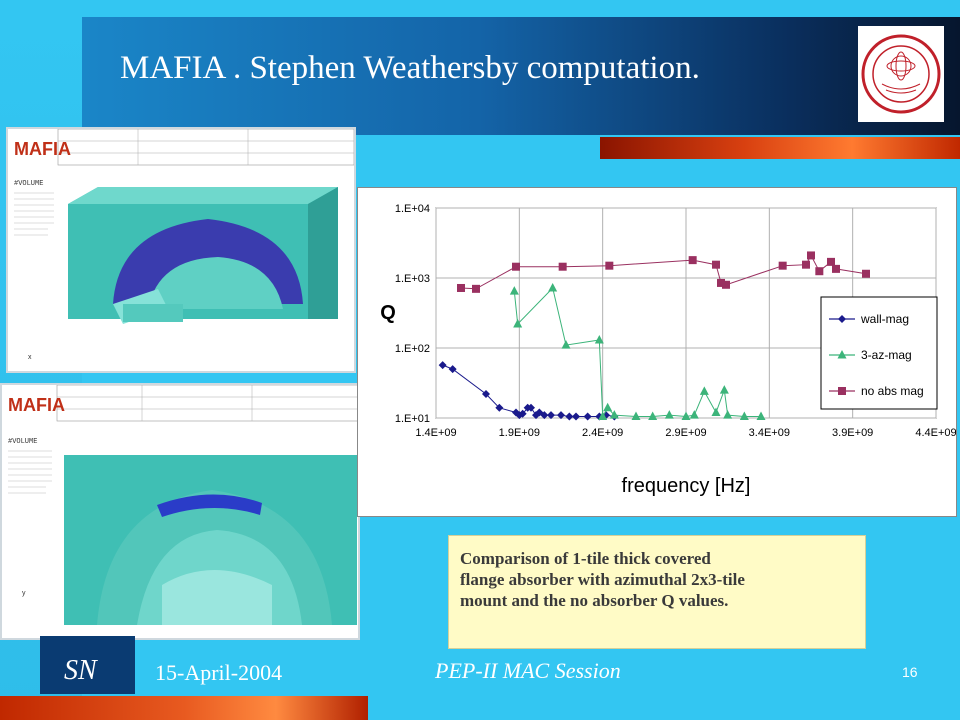 Image resolution: width=960 pixels, height=720 pixels. I want to click on footer-session: PEP-II MAC Session, so click(528, 670).